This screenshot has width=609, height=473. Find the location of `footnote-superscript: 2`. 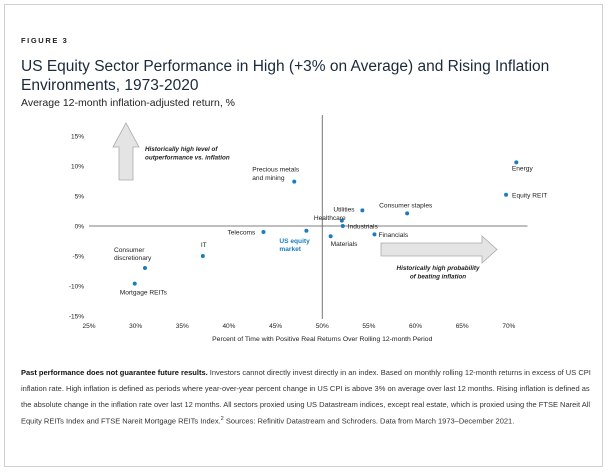

footnote-superscript: 2 is located at coordinates (222, 419).